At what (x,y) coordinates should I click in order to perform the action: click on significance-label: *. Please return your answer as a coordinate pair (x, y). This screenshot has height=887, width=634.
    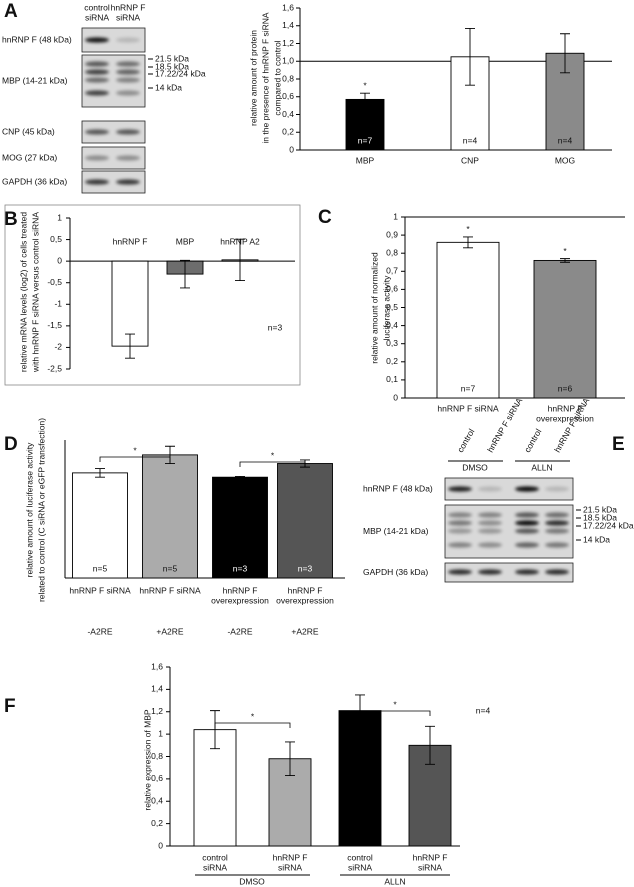
    Looking at the image, I should click on (253, 716).